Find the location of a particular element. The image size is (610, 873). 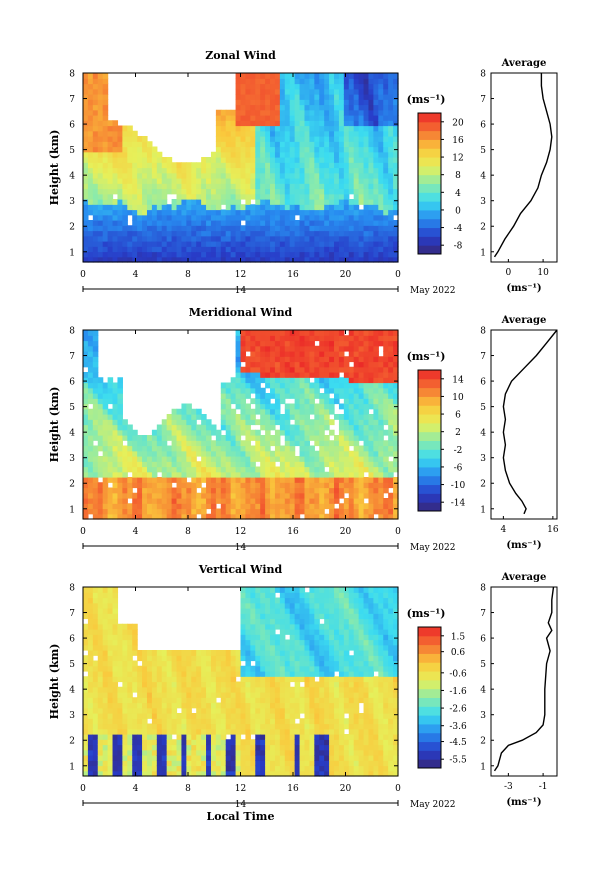

colorbar-tick-label: 16 is located at coordinates (458, 141).